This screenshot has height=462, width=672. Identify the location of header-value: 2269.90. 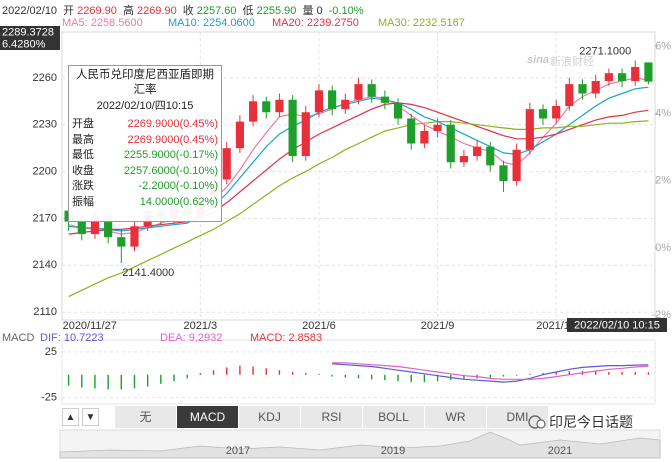
(156, 11).